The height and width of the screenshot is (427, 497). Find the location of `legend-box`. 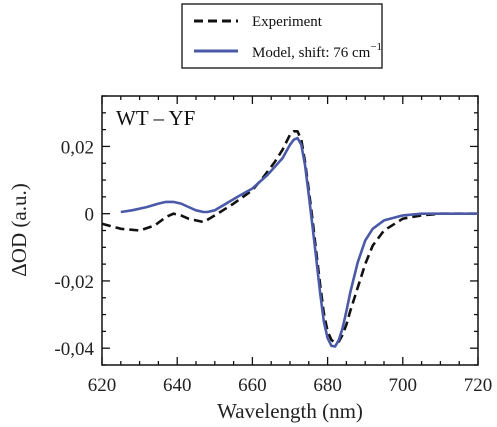

legend-box is located at coordinates (282, 36).